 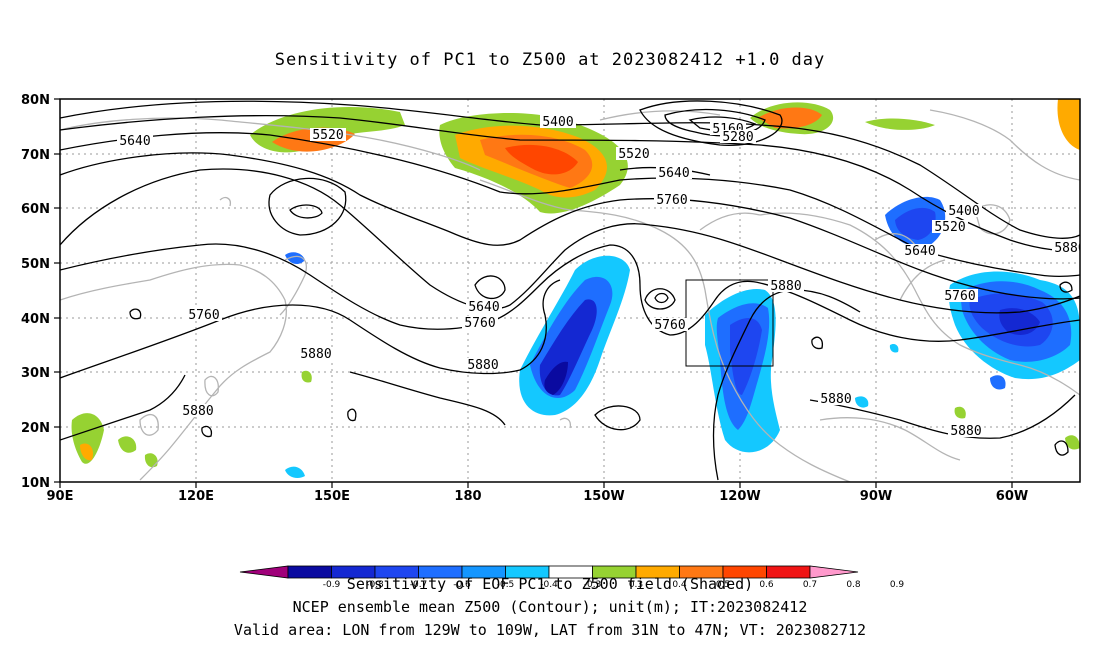 I want to click on colorbar-tick-label: -0.8, so click(x=375, y=585).